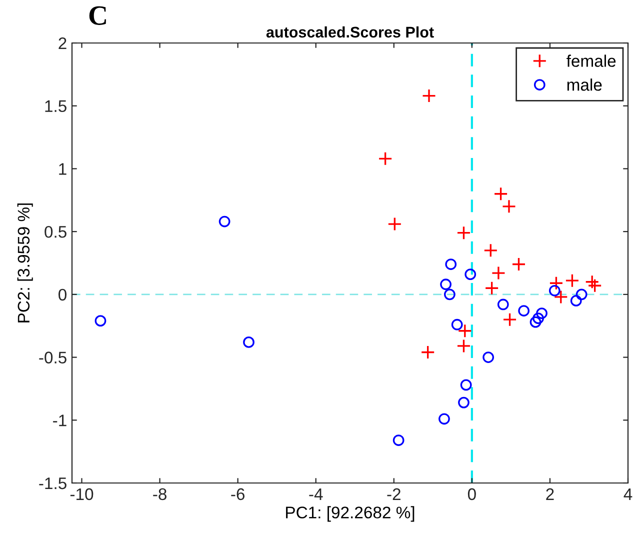  Describe the element at coordinates (350, 32) in the screenshot. I see `chart-title: autoscaled.Scores Plot` at that location.